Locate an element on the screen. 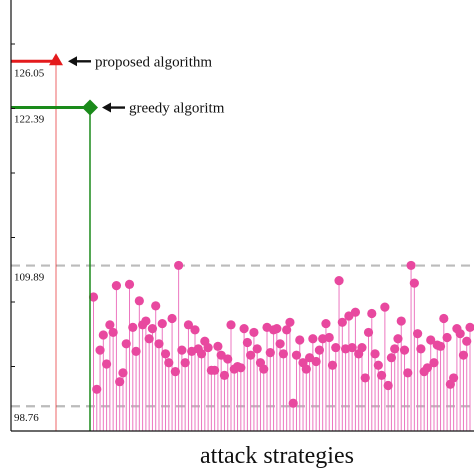  annotation-triangle-marker is located at coordinates (56, 59).